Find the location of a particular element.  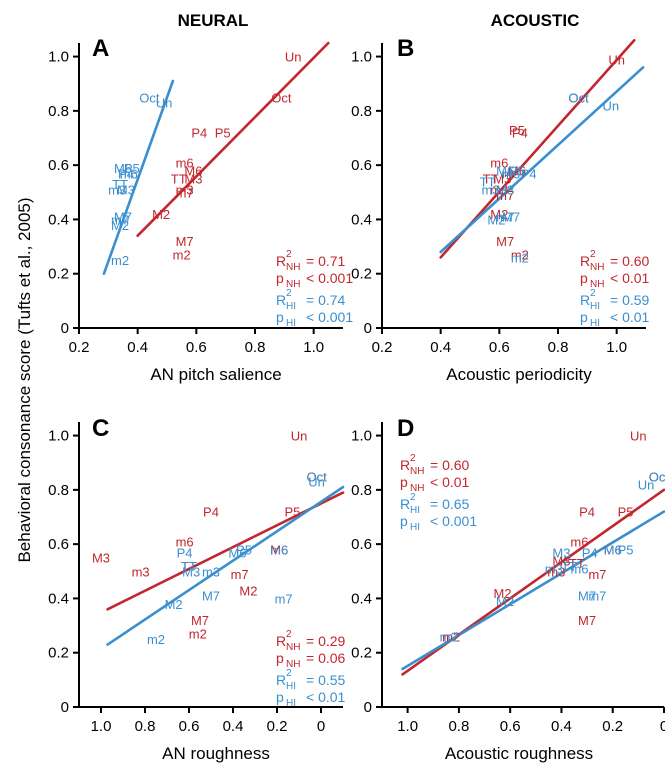

data-point-nh-m7: M7 is located at coordinates (185, 241).